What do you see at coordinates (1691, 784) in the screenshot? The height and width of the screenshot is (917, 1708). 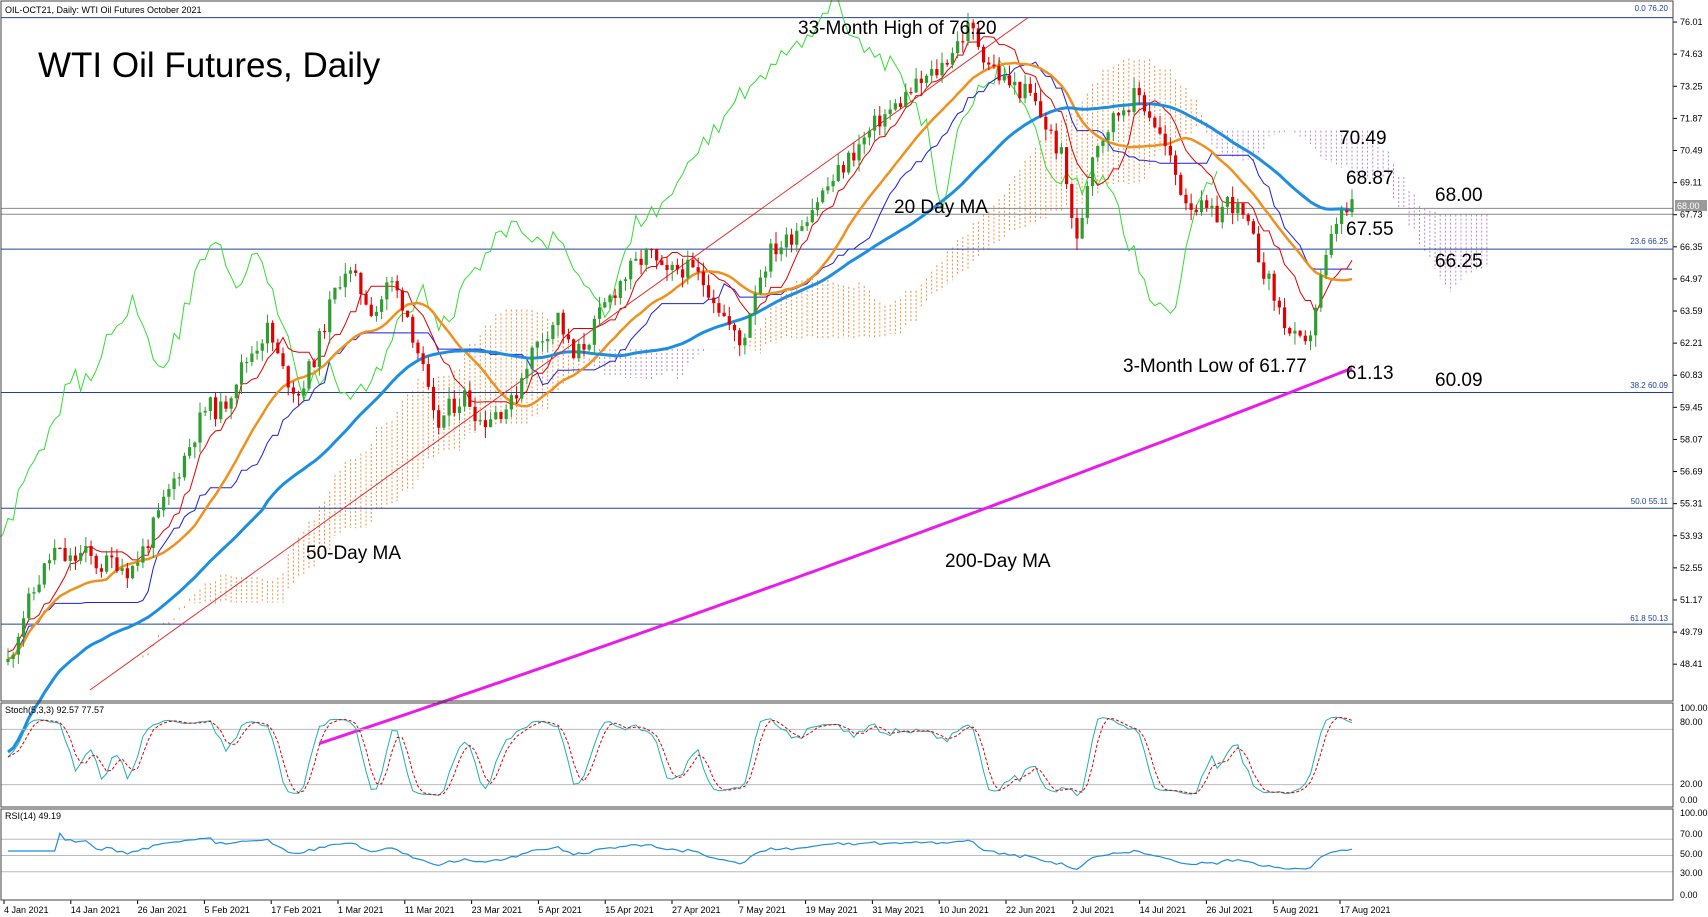 I see `stoch-tick-20: 20.00` at bounding box center [1691, 784].